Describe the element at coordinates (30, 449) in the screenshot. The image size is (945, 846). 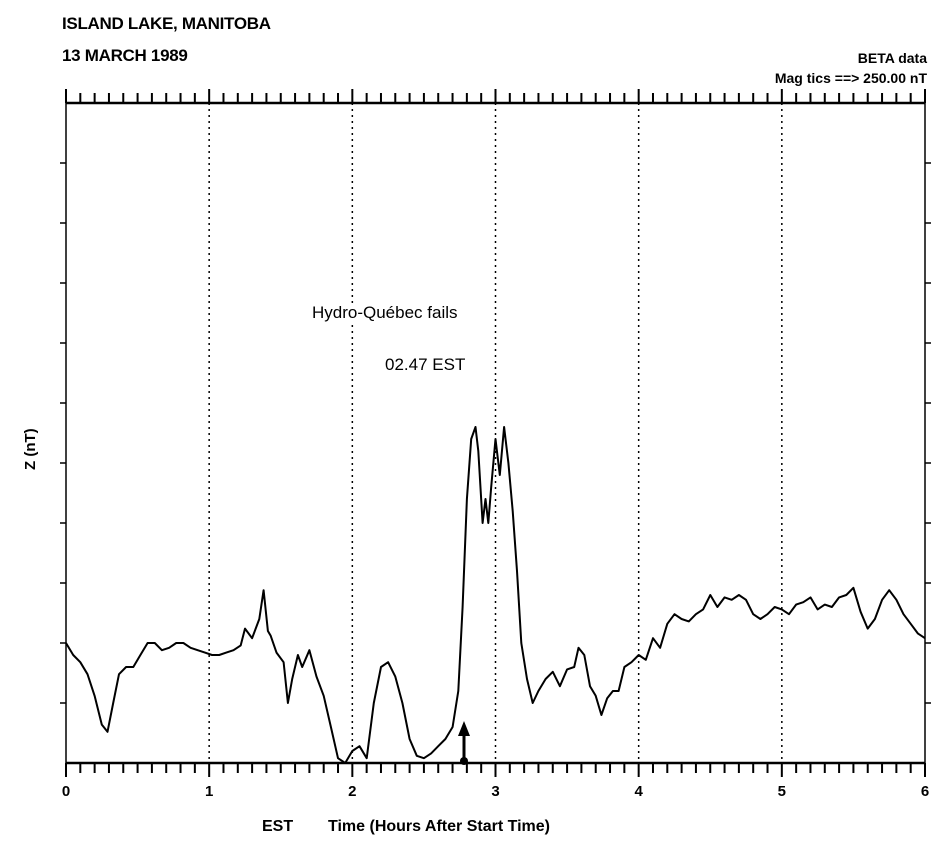
I see `y-axis-label: Z (nT)` at that location.